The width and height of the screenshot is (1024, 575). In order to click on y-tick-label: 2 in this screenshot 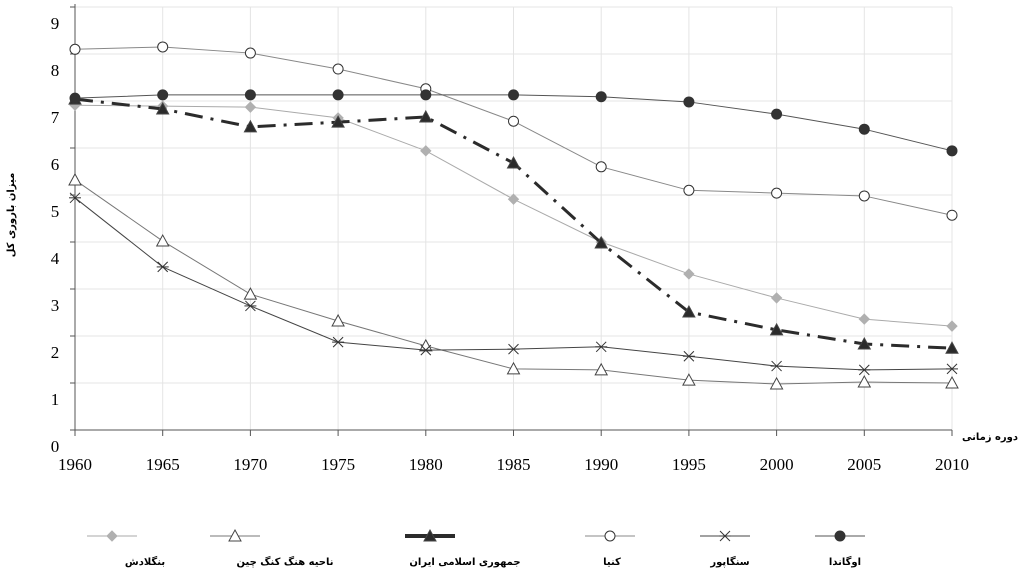, I will do `click(55, 352)`.